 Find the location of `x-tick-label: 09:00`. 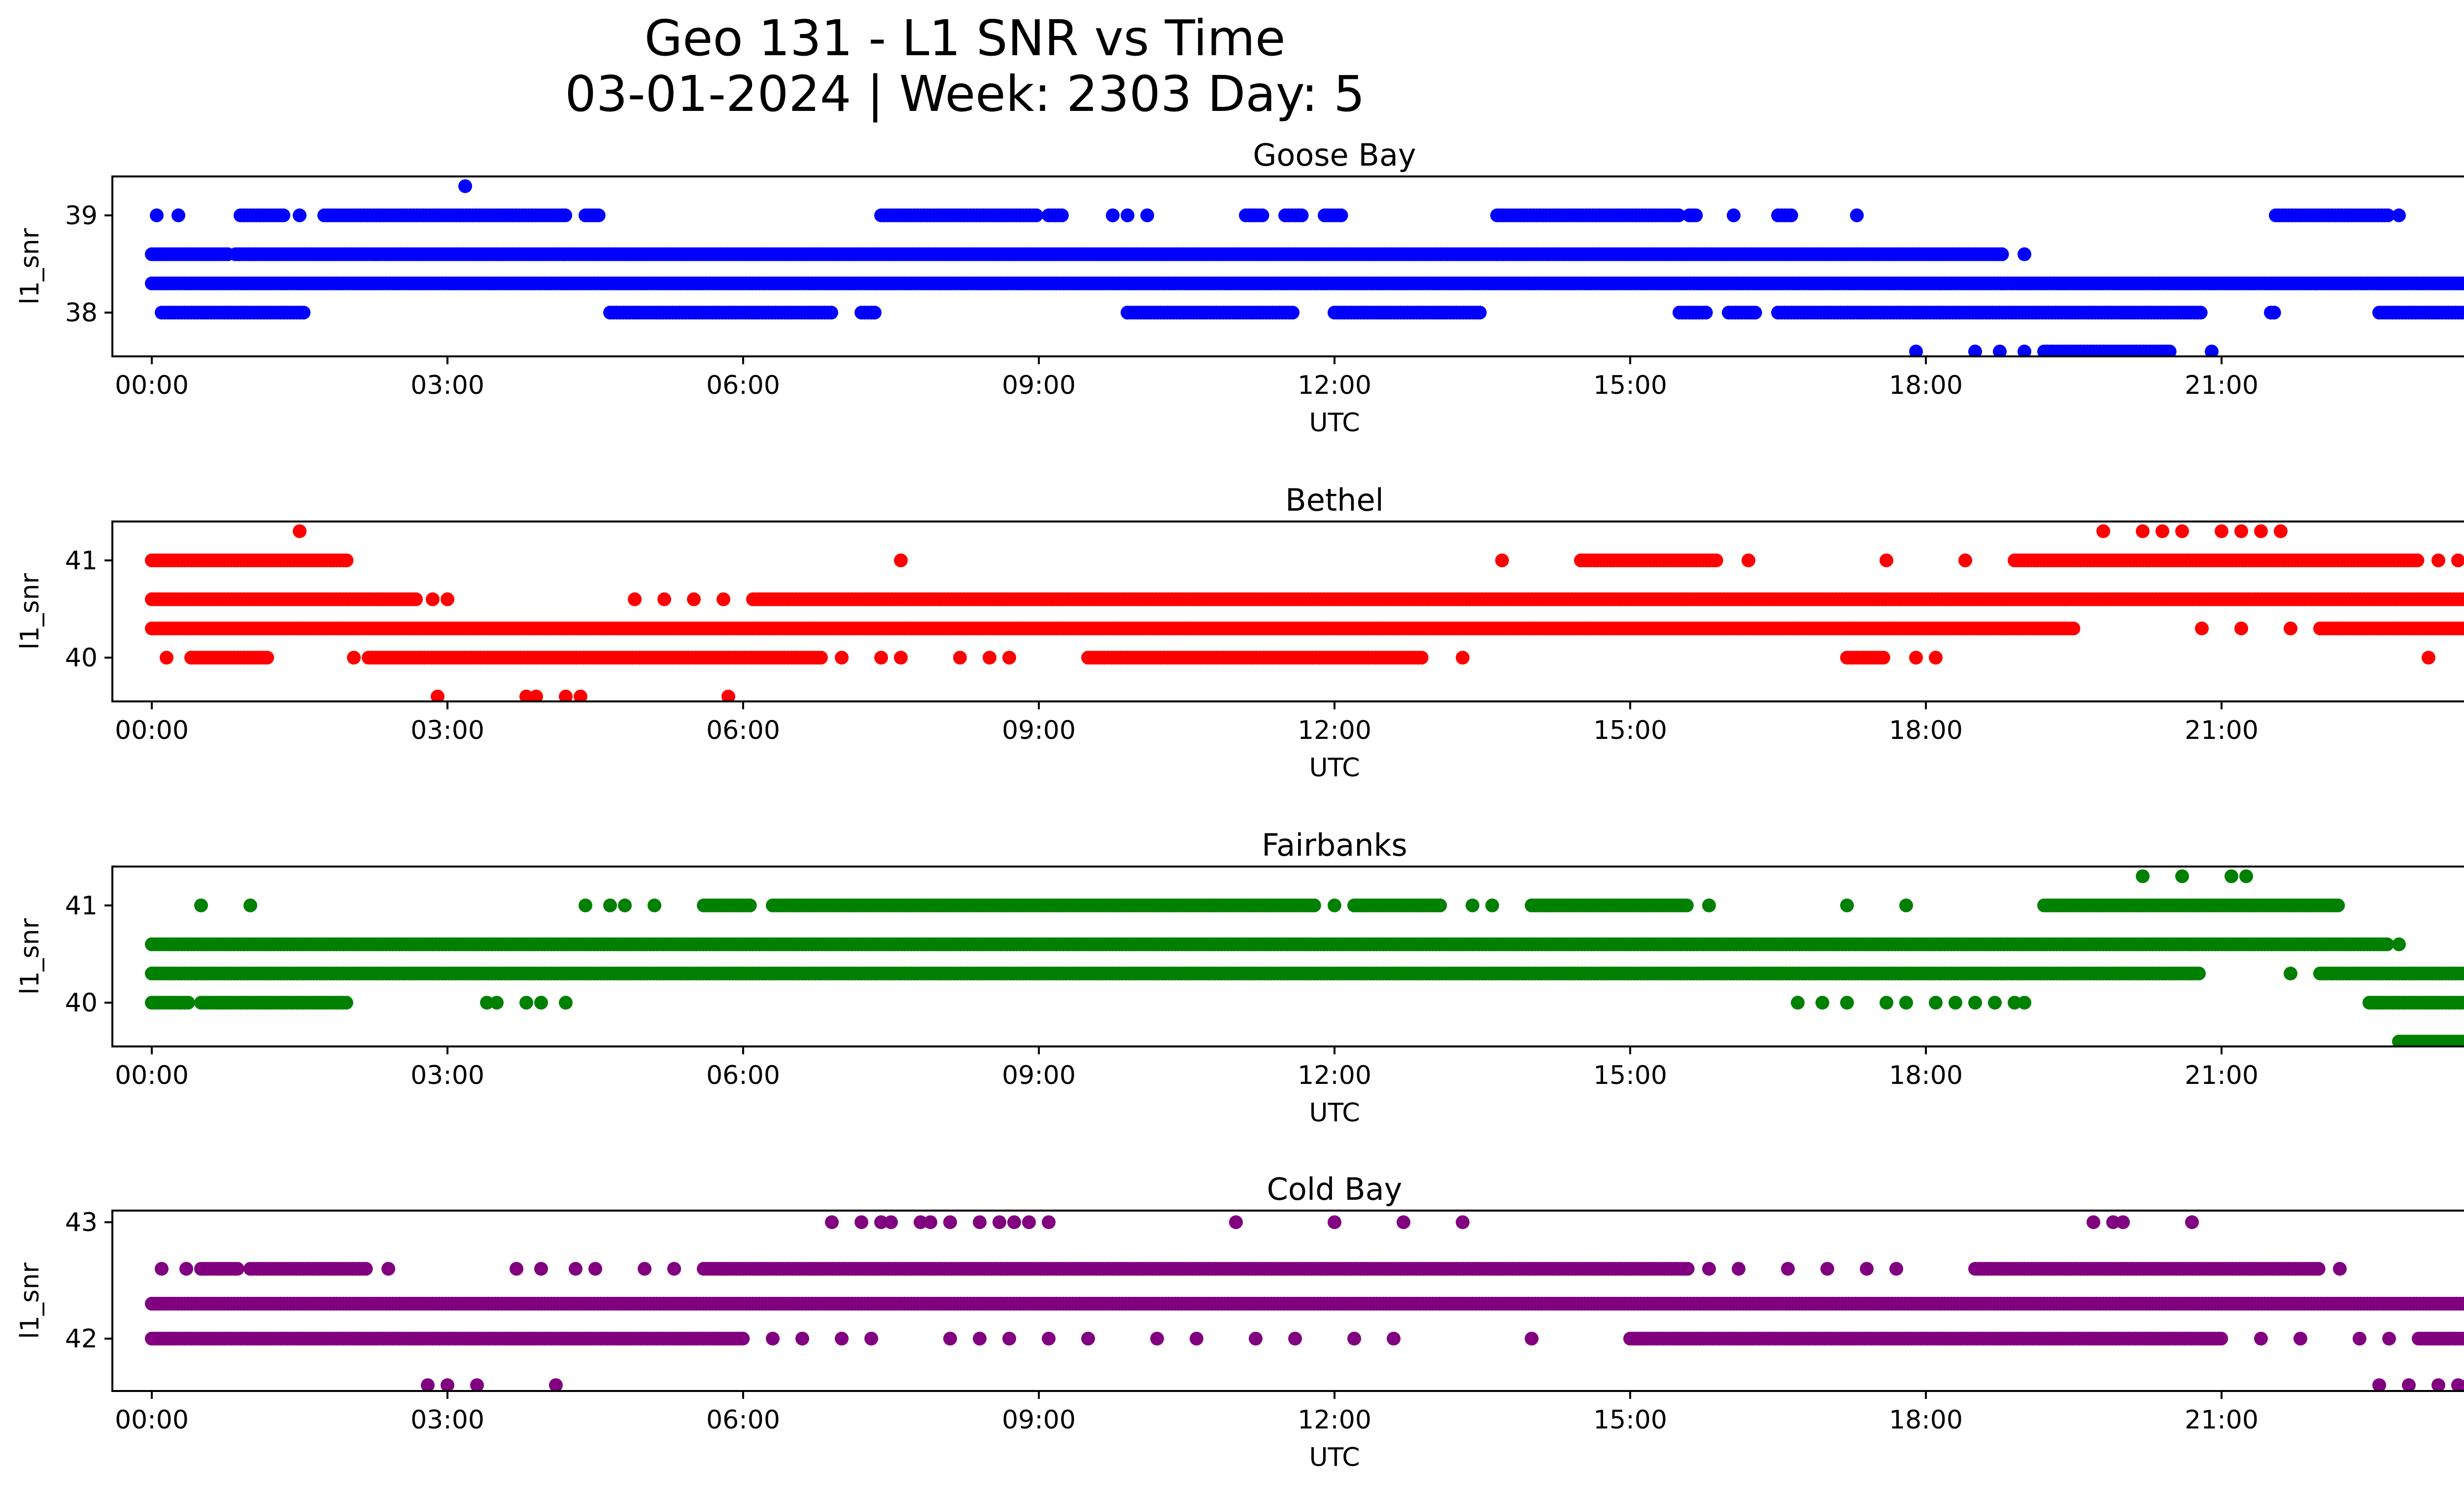

x-tick-label: 09:00 is located at coordinates (1039, 385).